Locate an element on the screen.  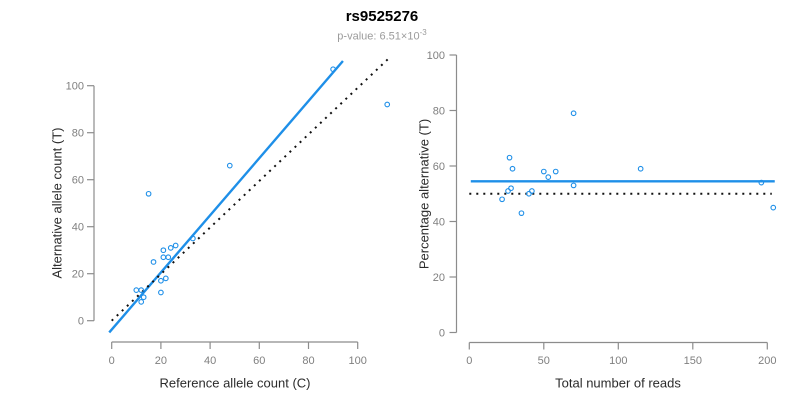
p-value-exponent: -3 is located at coordinates (423, 32).